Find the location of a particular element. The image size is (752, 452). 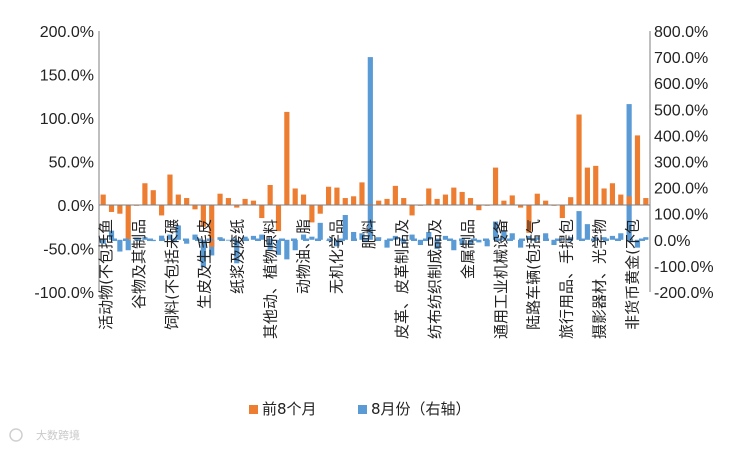

right-tick-label: 700.0% is located at coordinates (681, 58).